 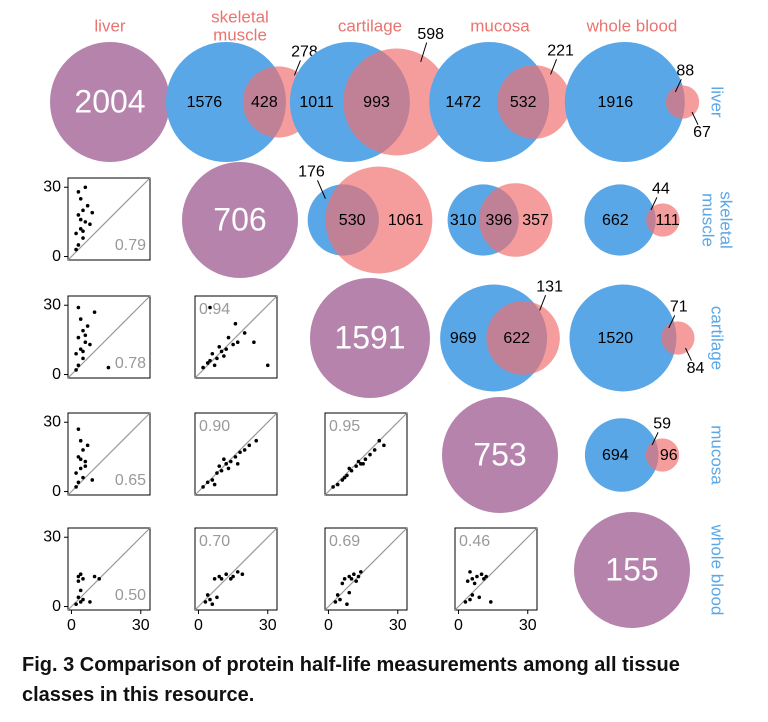 What do you see at coordinates (717, 338) in the screenshot?
I see `row-label: cartilage` at bounding box center [717, 338].